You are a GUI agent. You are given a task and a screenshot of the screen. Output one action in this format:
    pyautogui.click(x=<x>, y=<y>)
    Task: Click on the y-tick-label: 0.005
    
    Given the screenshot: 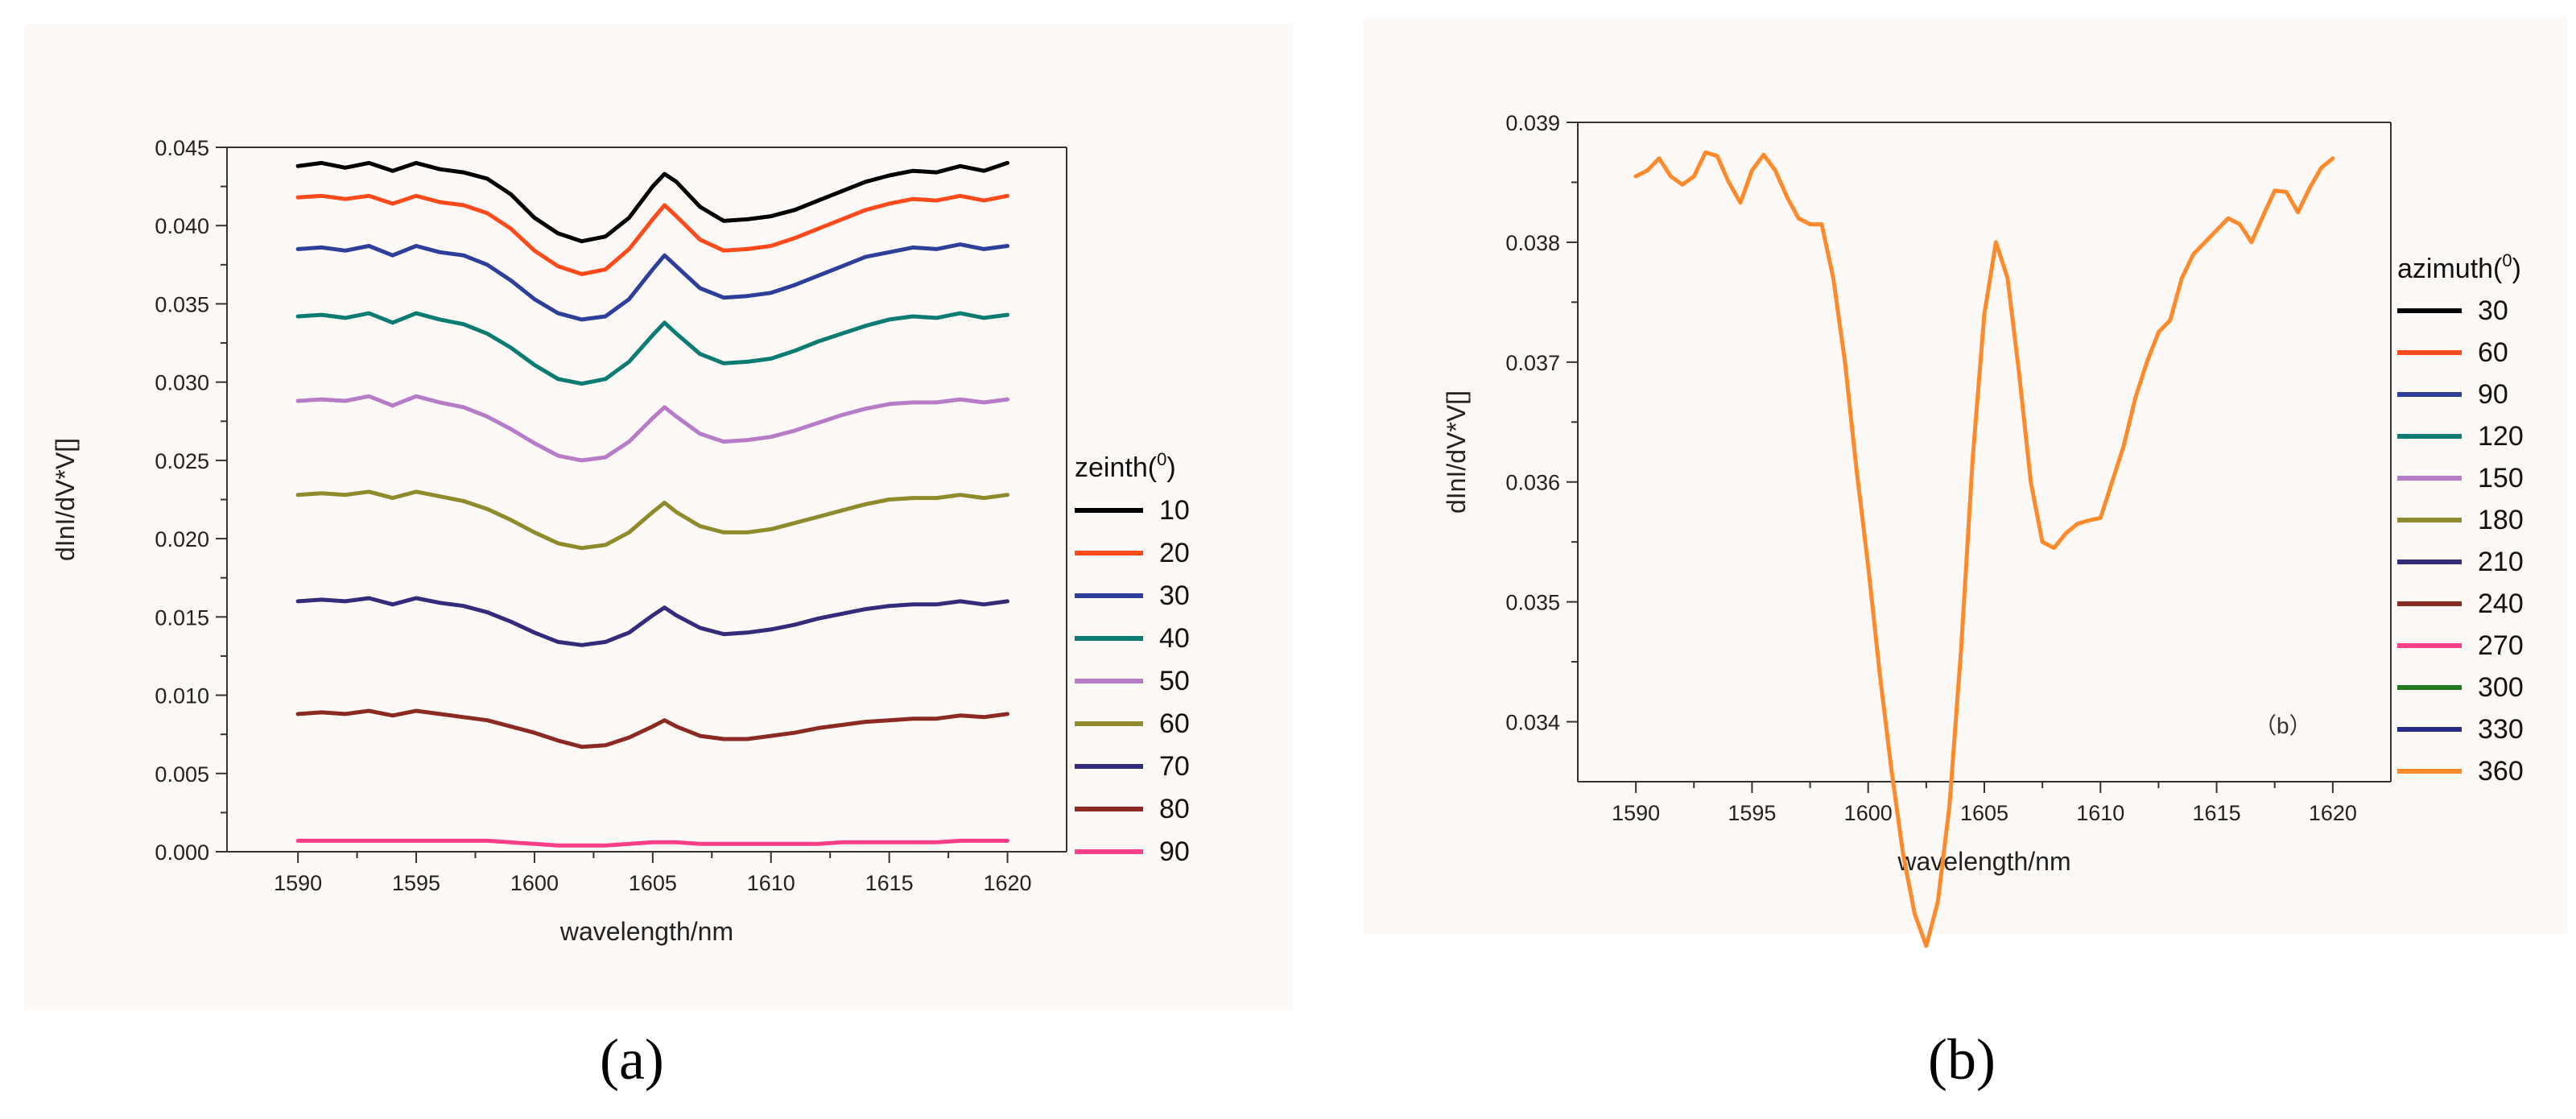 What is the action you would take?
    pyautogui.click(x=182, y=775)
    